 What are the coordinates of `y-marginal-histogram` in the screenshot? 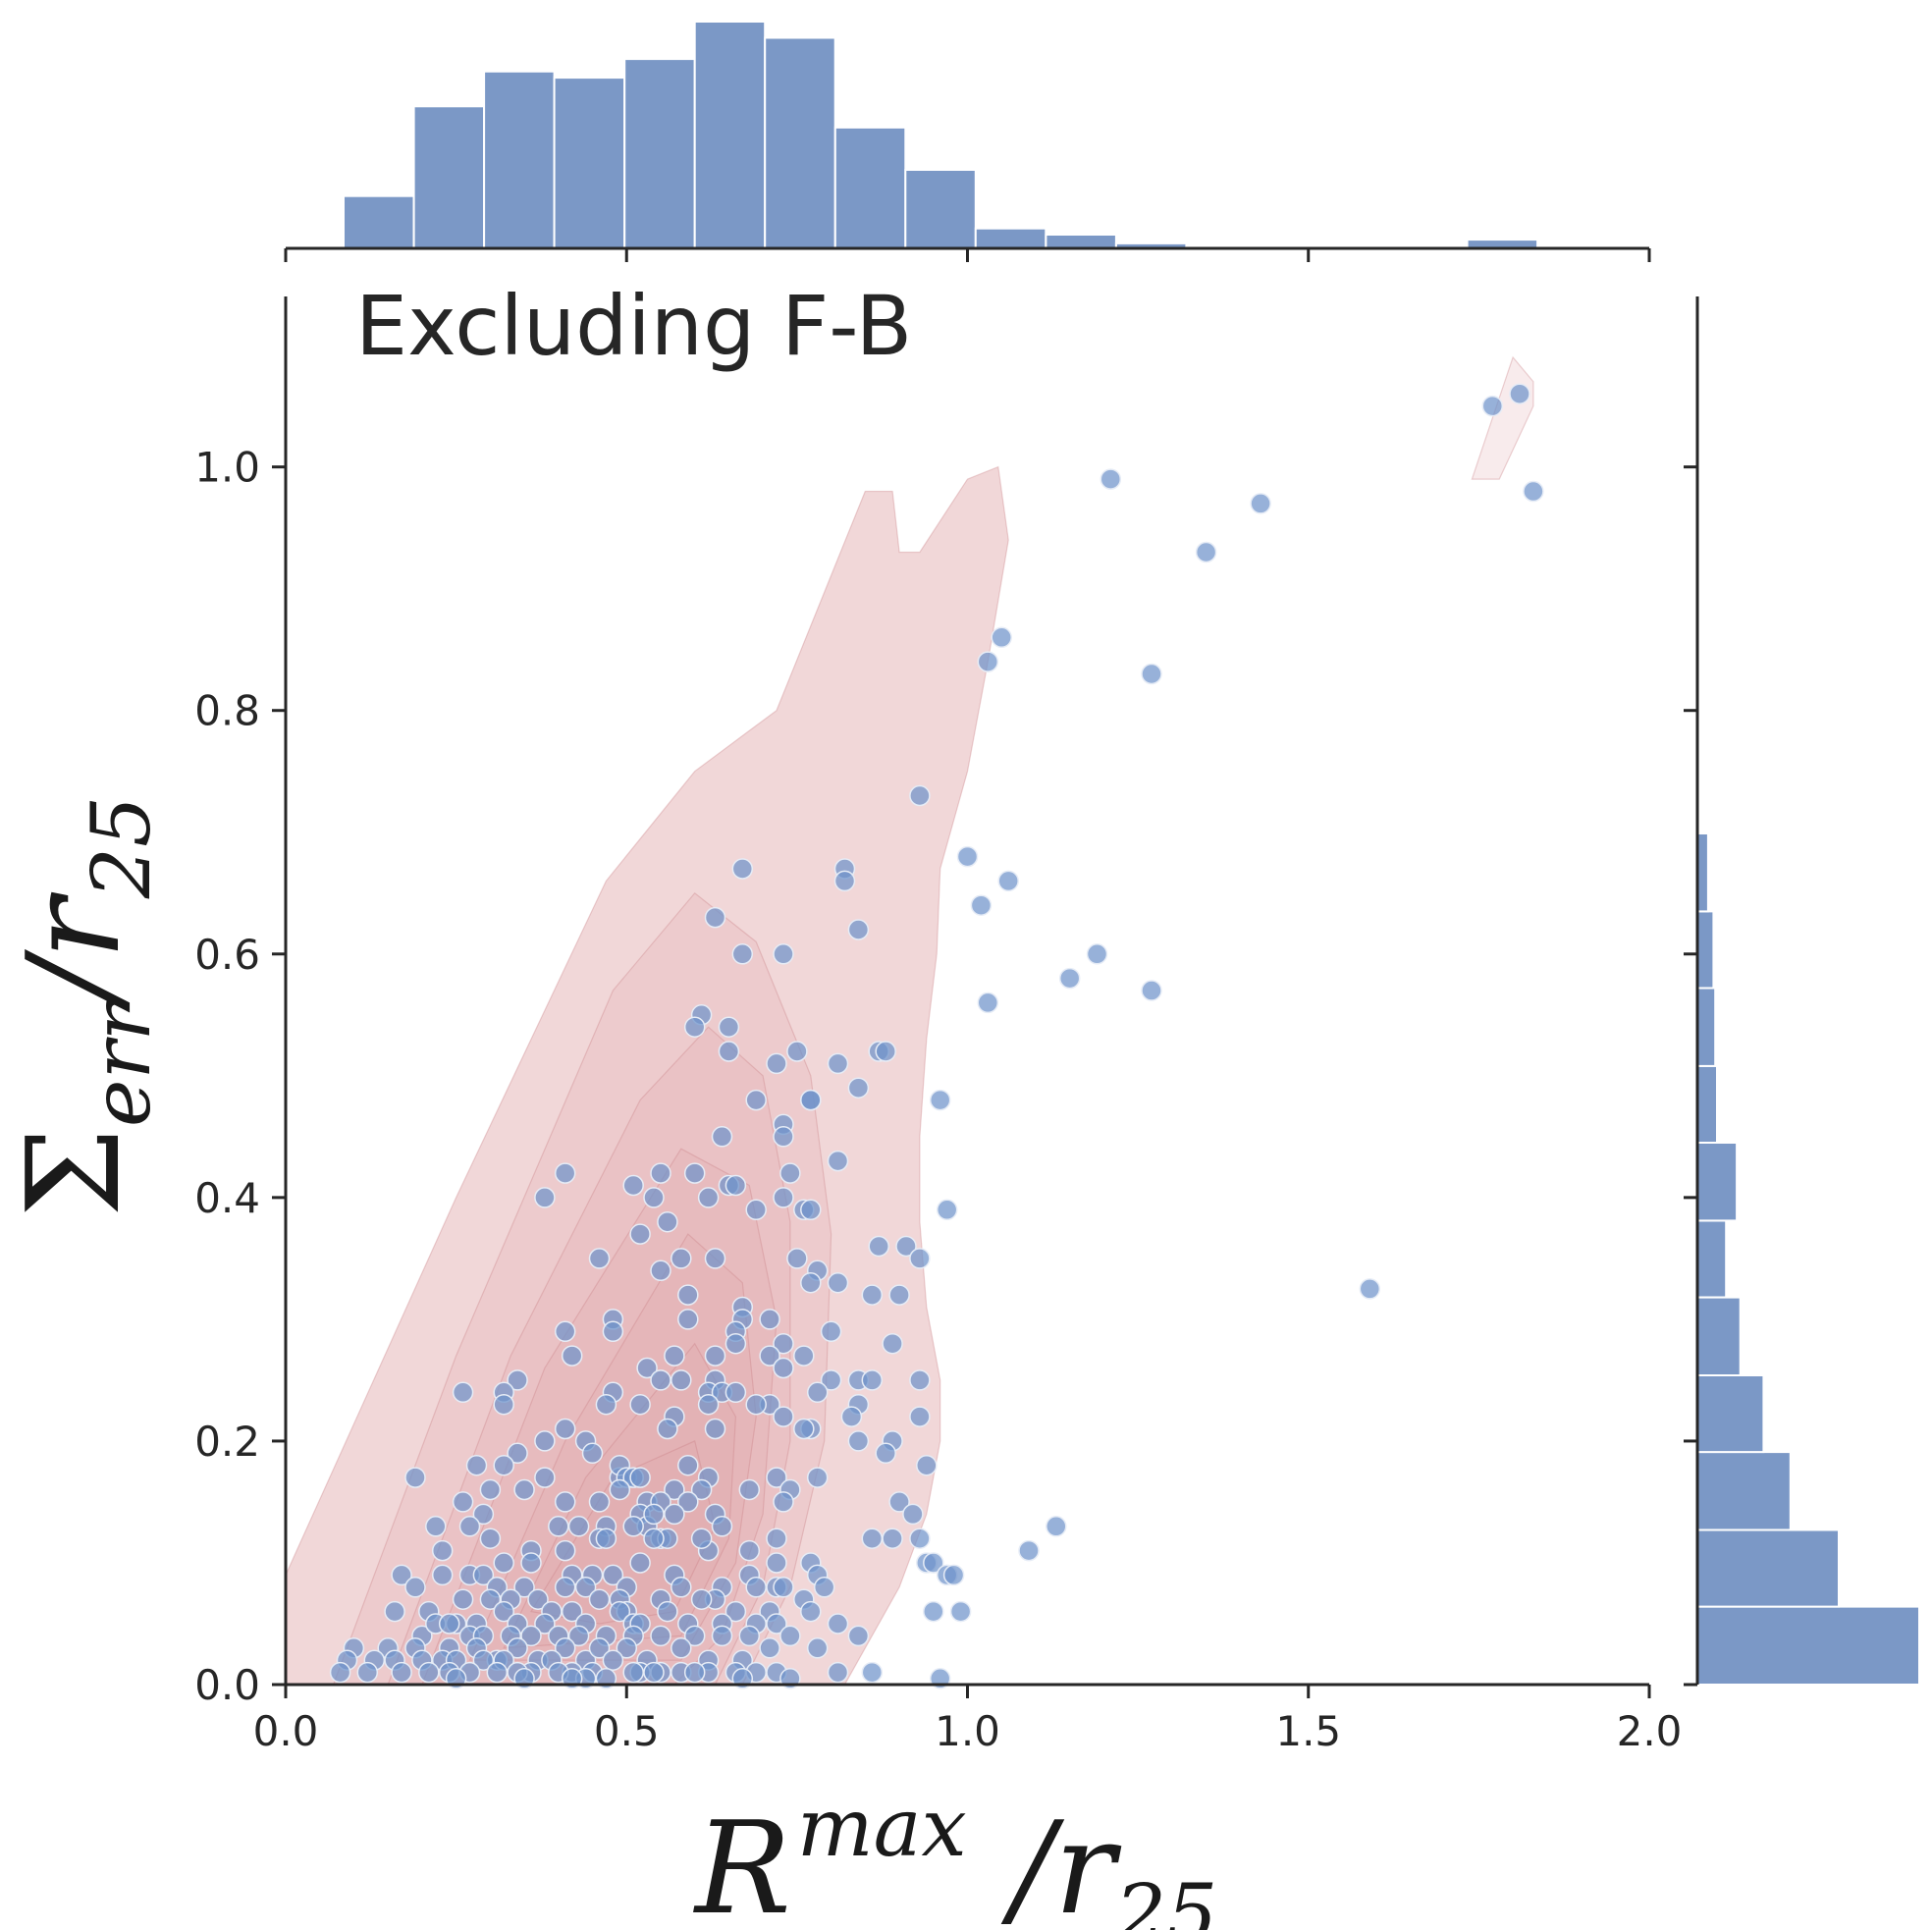 It's located at (1808, 1066).